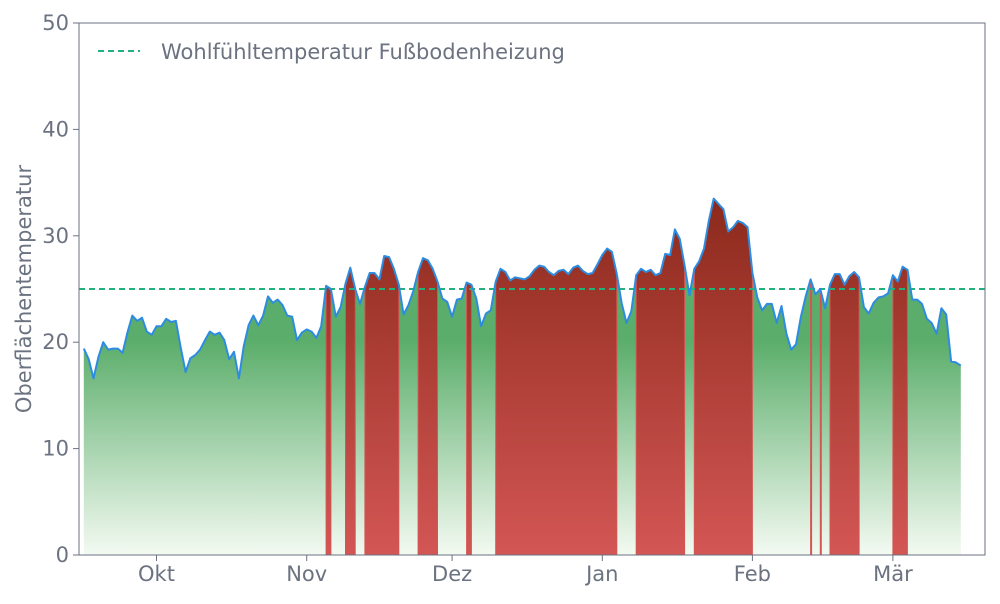  Describe the element at coordinates (363, 52) in the screenshot. I see `legend-label: Wohlfühltemperatur Fußbodenheizung` at that location.